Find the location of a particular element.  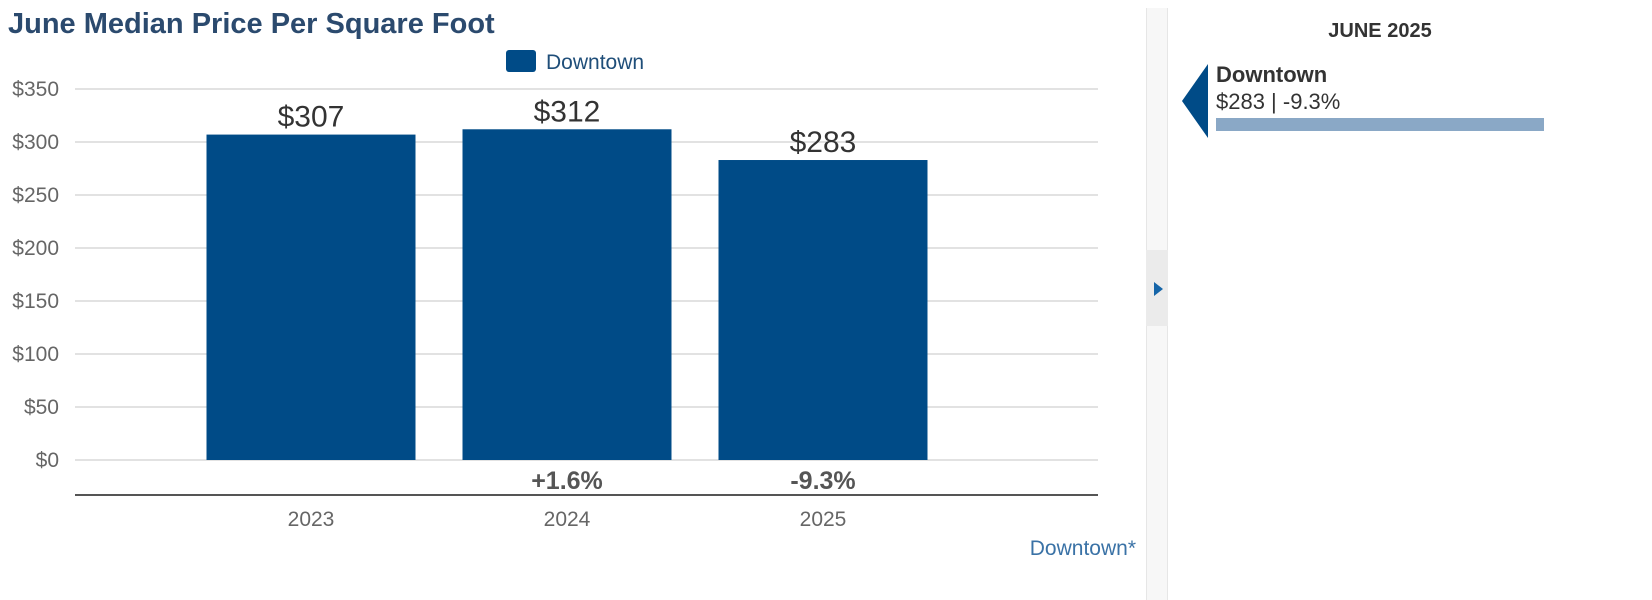

footnote-label: Downtown* is located at coordinates (1083, 548).